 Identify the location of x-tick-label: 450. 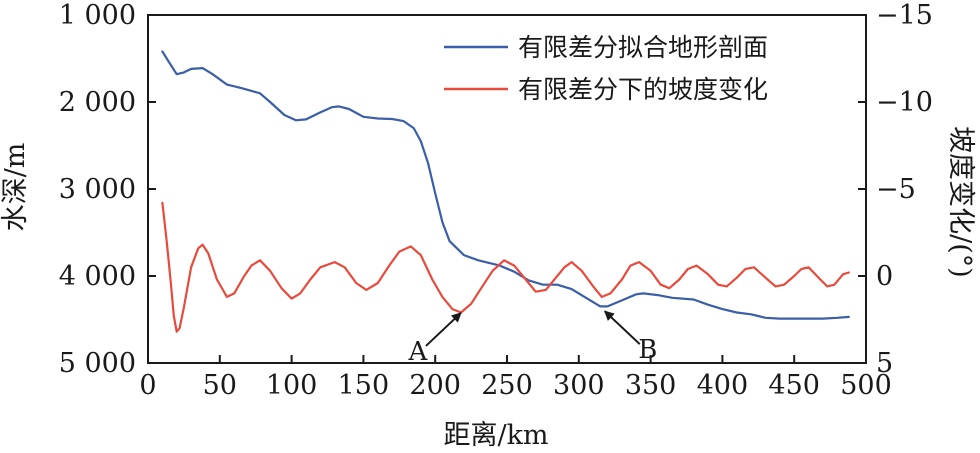
(794, 385).